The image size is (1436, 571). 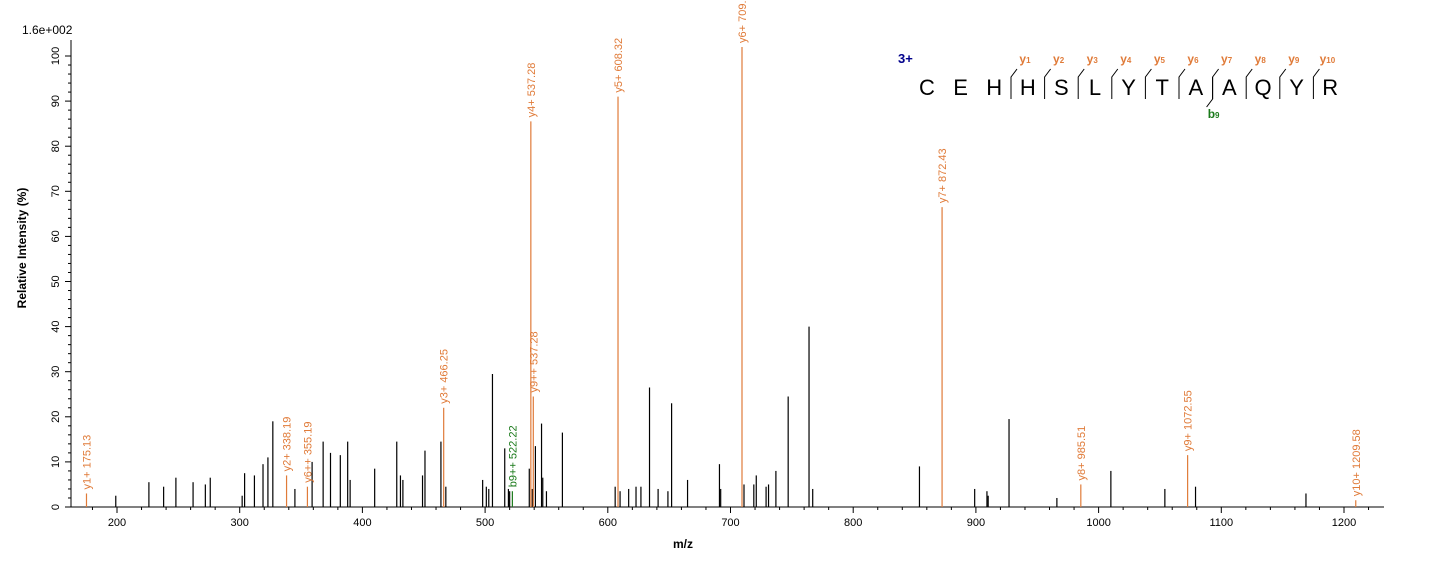 What do you see at coordinates (1217, 115) in the screenshot?
I see `b-fragment-index: 9` at bounding box center [1217, 115].